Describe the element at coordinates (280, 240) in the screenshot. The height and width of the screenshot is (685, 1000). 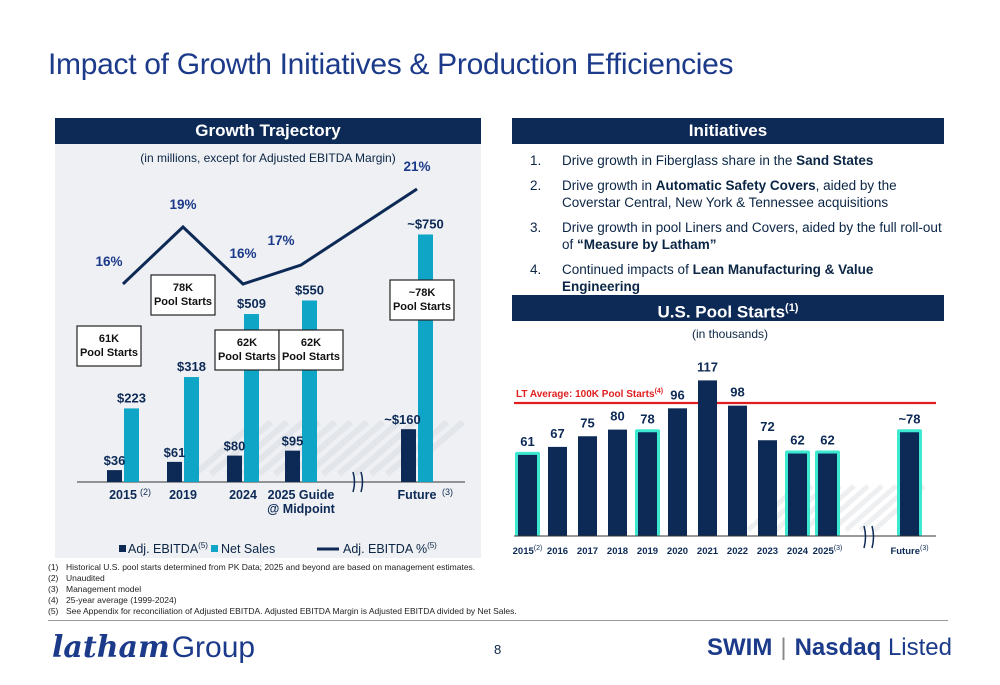
I see `margin-label: 17%` at that location.